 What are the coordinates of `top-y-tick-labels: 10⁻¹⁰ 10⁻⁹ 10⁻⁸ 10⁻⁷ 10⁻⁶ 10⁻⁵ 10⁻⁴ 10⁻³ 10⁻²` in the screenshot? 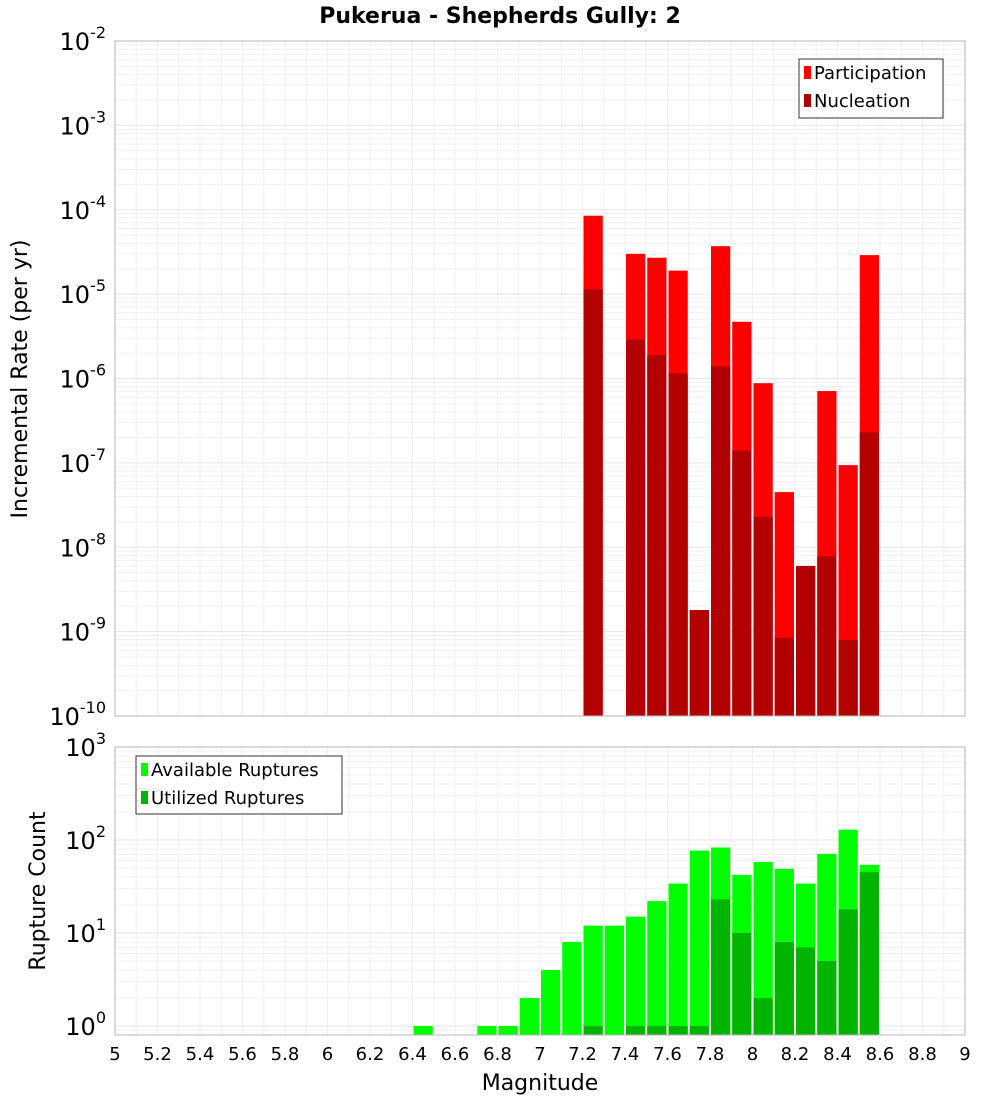 It's located at (77, 377).